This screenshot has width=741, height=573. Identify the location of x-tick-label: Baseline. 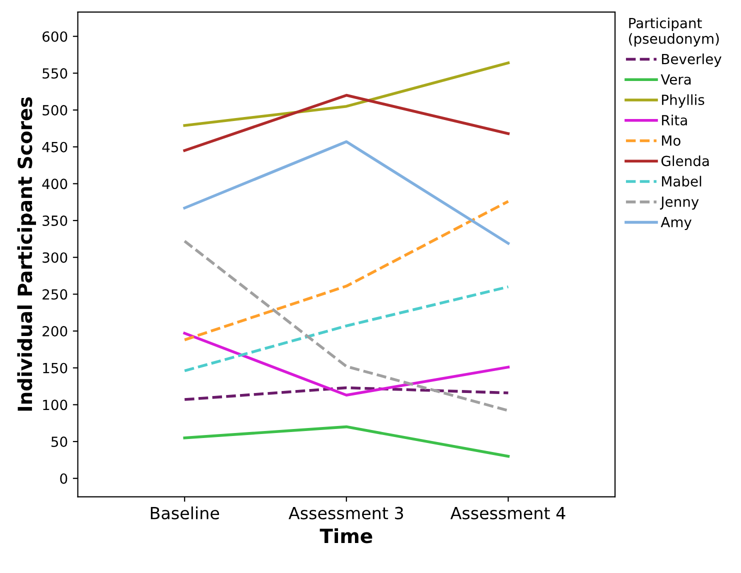
(185, 513).